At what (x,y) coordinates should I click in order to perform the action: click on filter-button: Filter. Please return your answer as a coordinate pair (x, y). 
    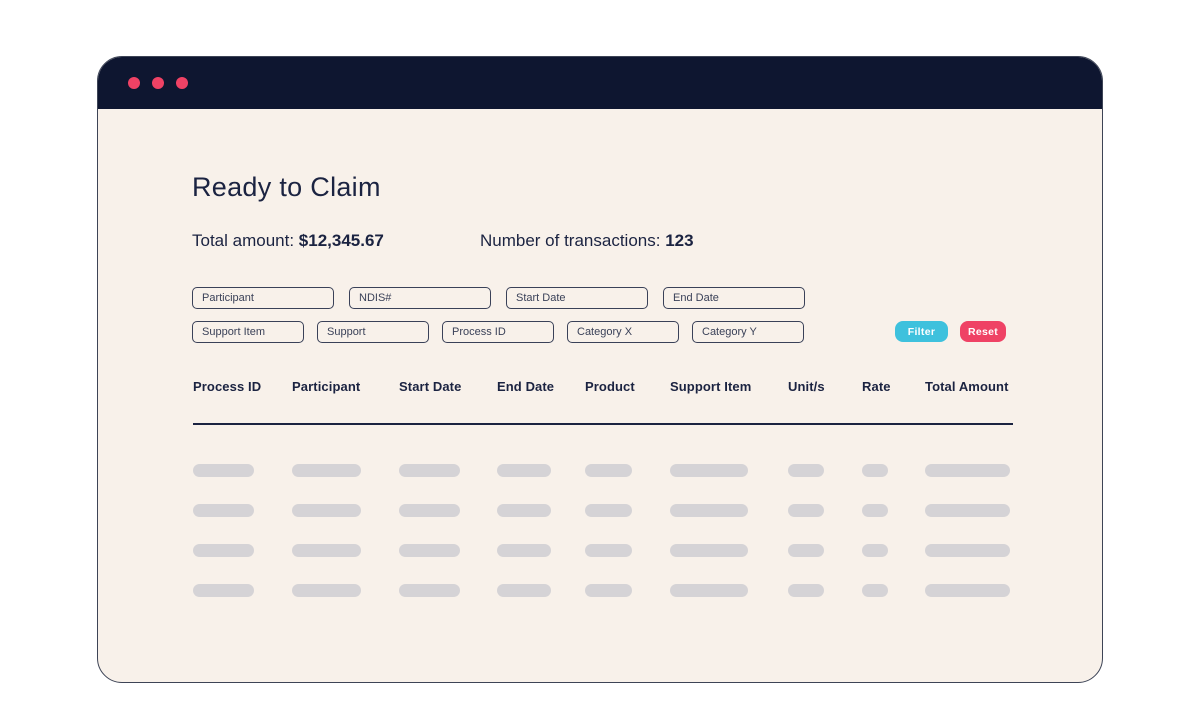
    Looking at the image, I should click on (921, 331).